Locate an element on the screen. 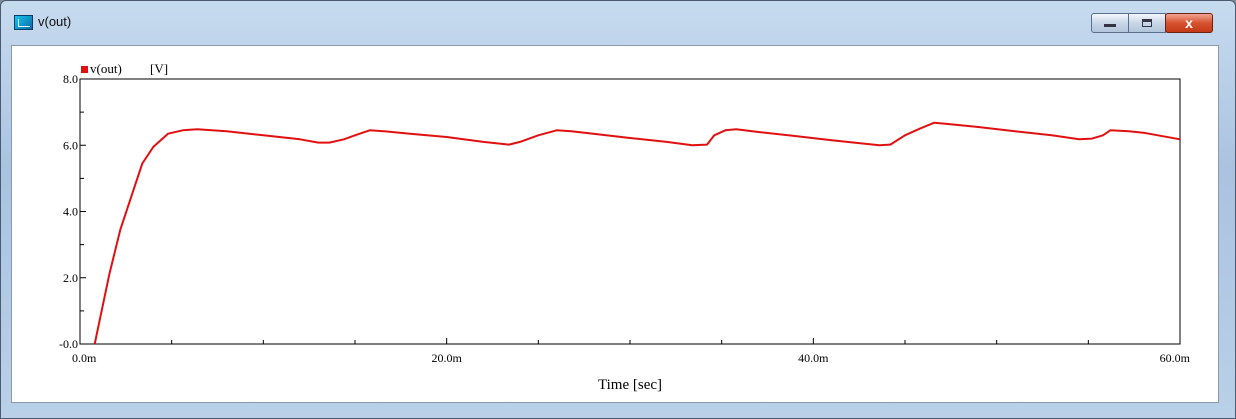  y-tick-label: 4.0 is located at coordinates (70, 212).